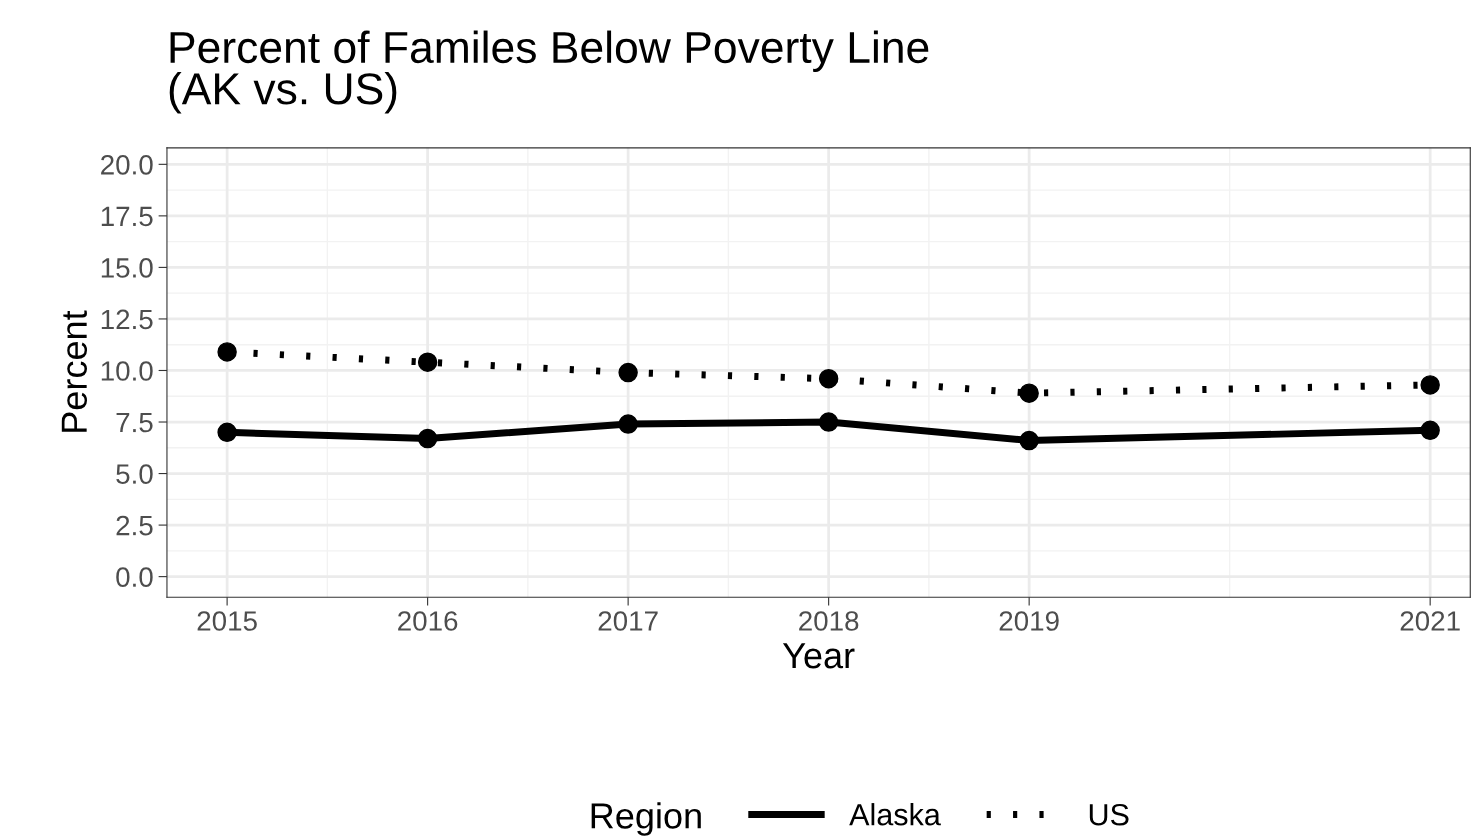 The image size is (1471, 840). I want to click on chart-title: Percent of Familes Below Poverty Line (AK vs. US), so click(549, 72).